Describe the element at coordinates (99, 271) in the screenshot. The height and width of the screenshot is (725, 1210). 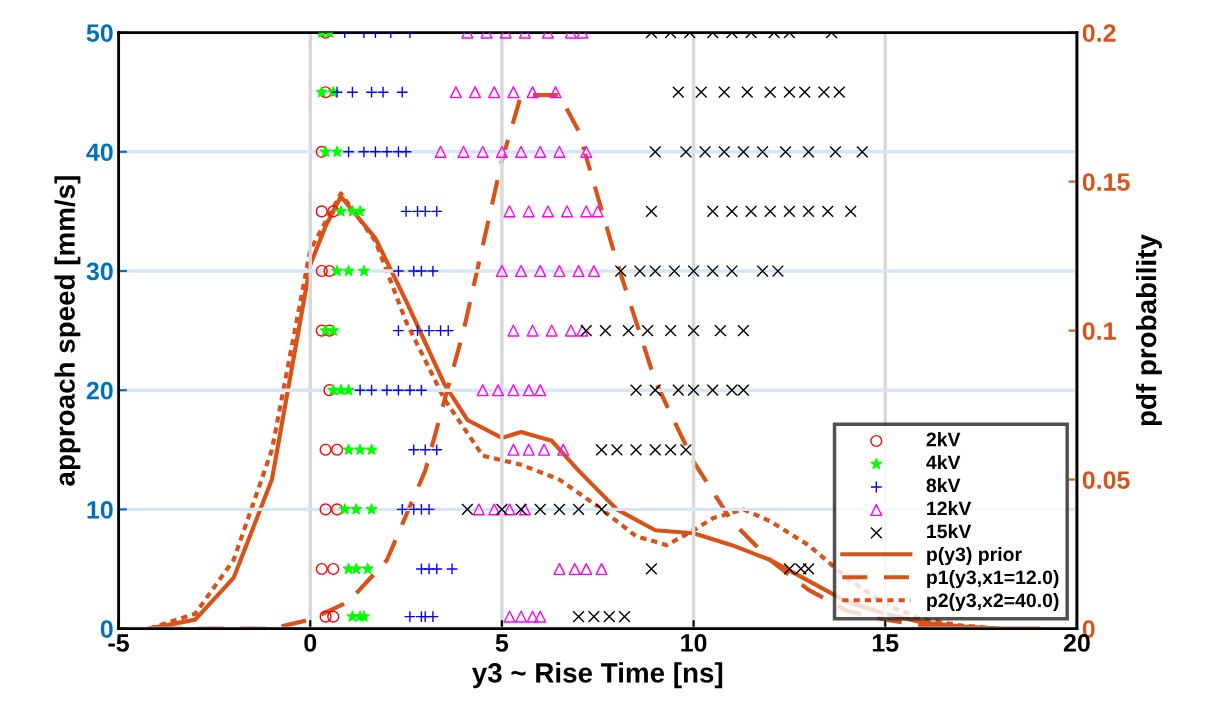
I see `y-tick-label: 30` at that location.